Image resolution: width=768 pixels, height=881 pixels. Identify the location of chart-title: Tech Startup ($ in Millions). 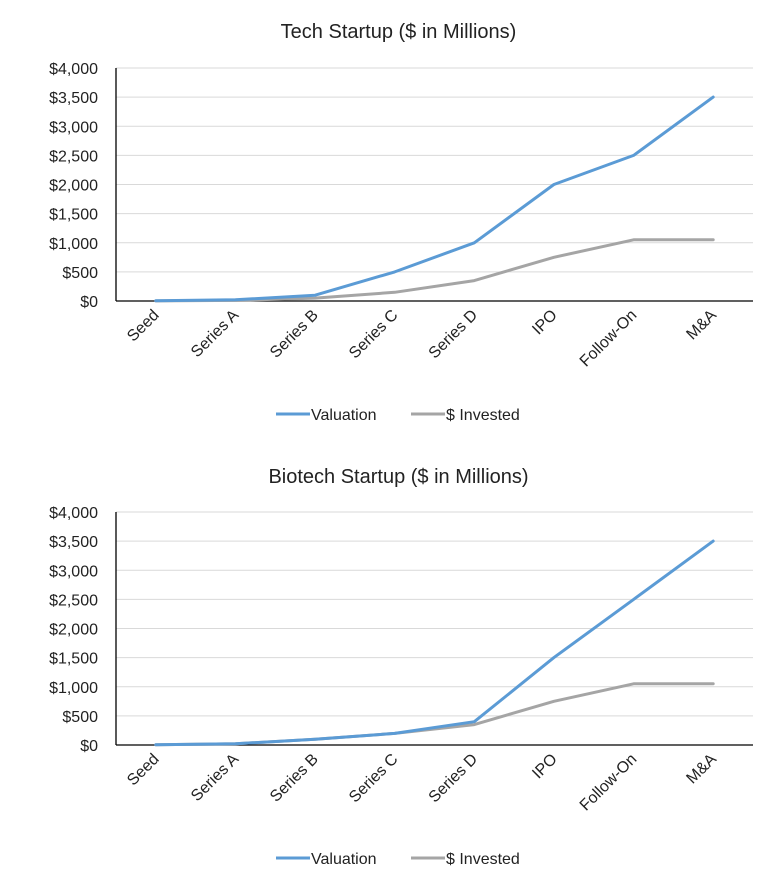
(399, 32).